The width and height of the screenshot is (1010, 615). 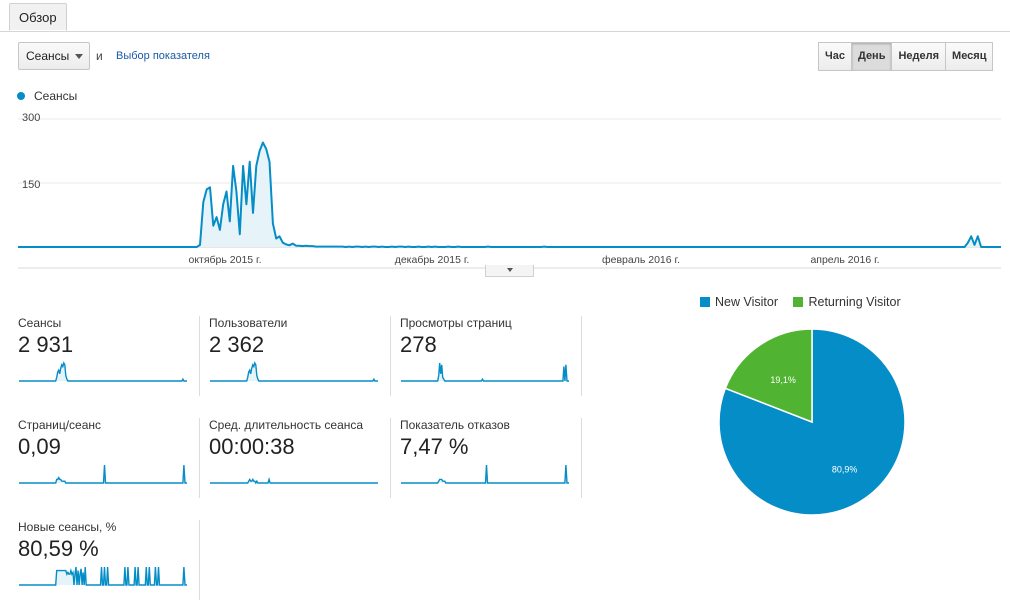 What do you see at coordinates (969, 56) in the screenshot?
I see `granularity-month-button: Месяц` at bounding box center [969, 56].